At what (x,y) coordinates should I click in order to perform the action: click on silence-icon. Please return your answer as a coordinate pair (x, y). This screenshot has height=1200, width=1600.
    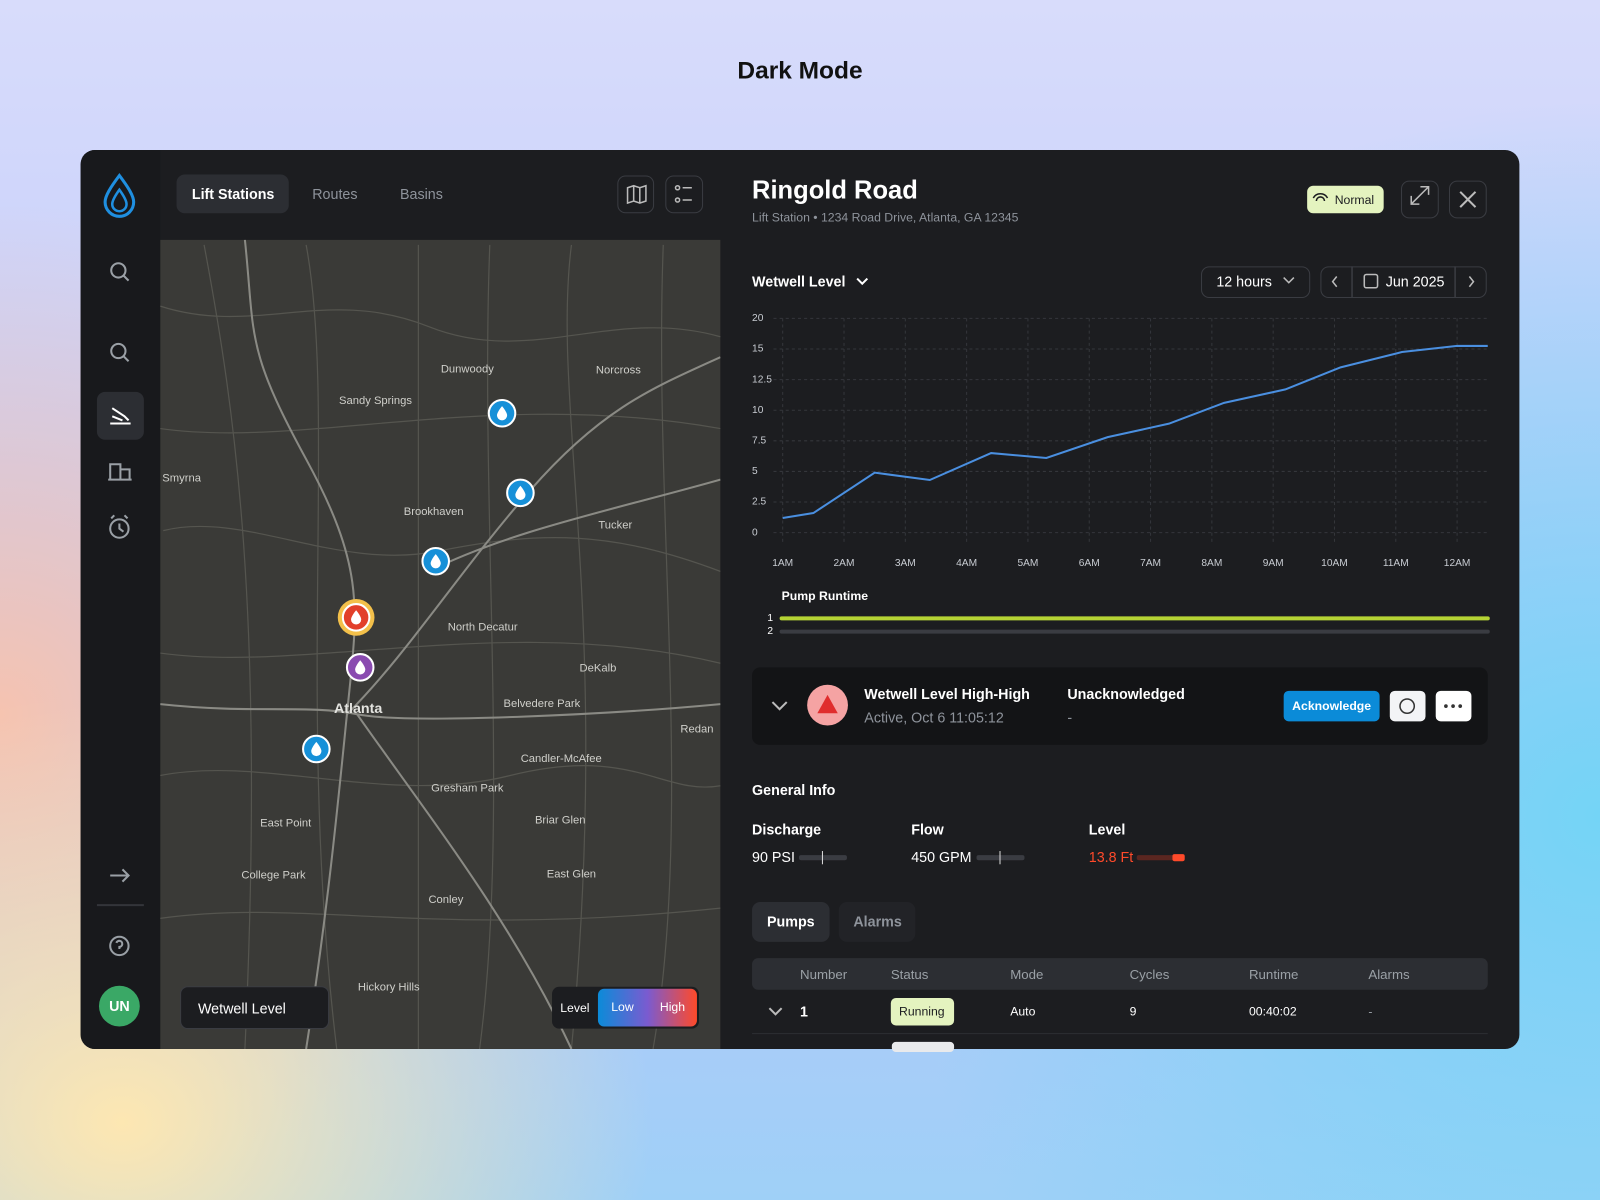
    Looking at the image, I should click on (1407, 706).